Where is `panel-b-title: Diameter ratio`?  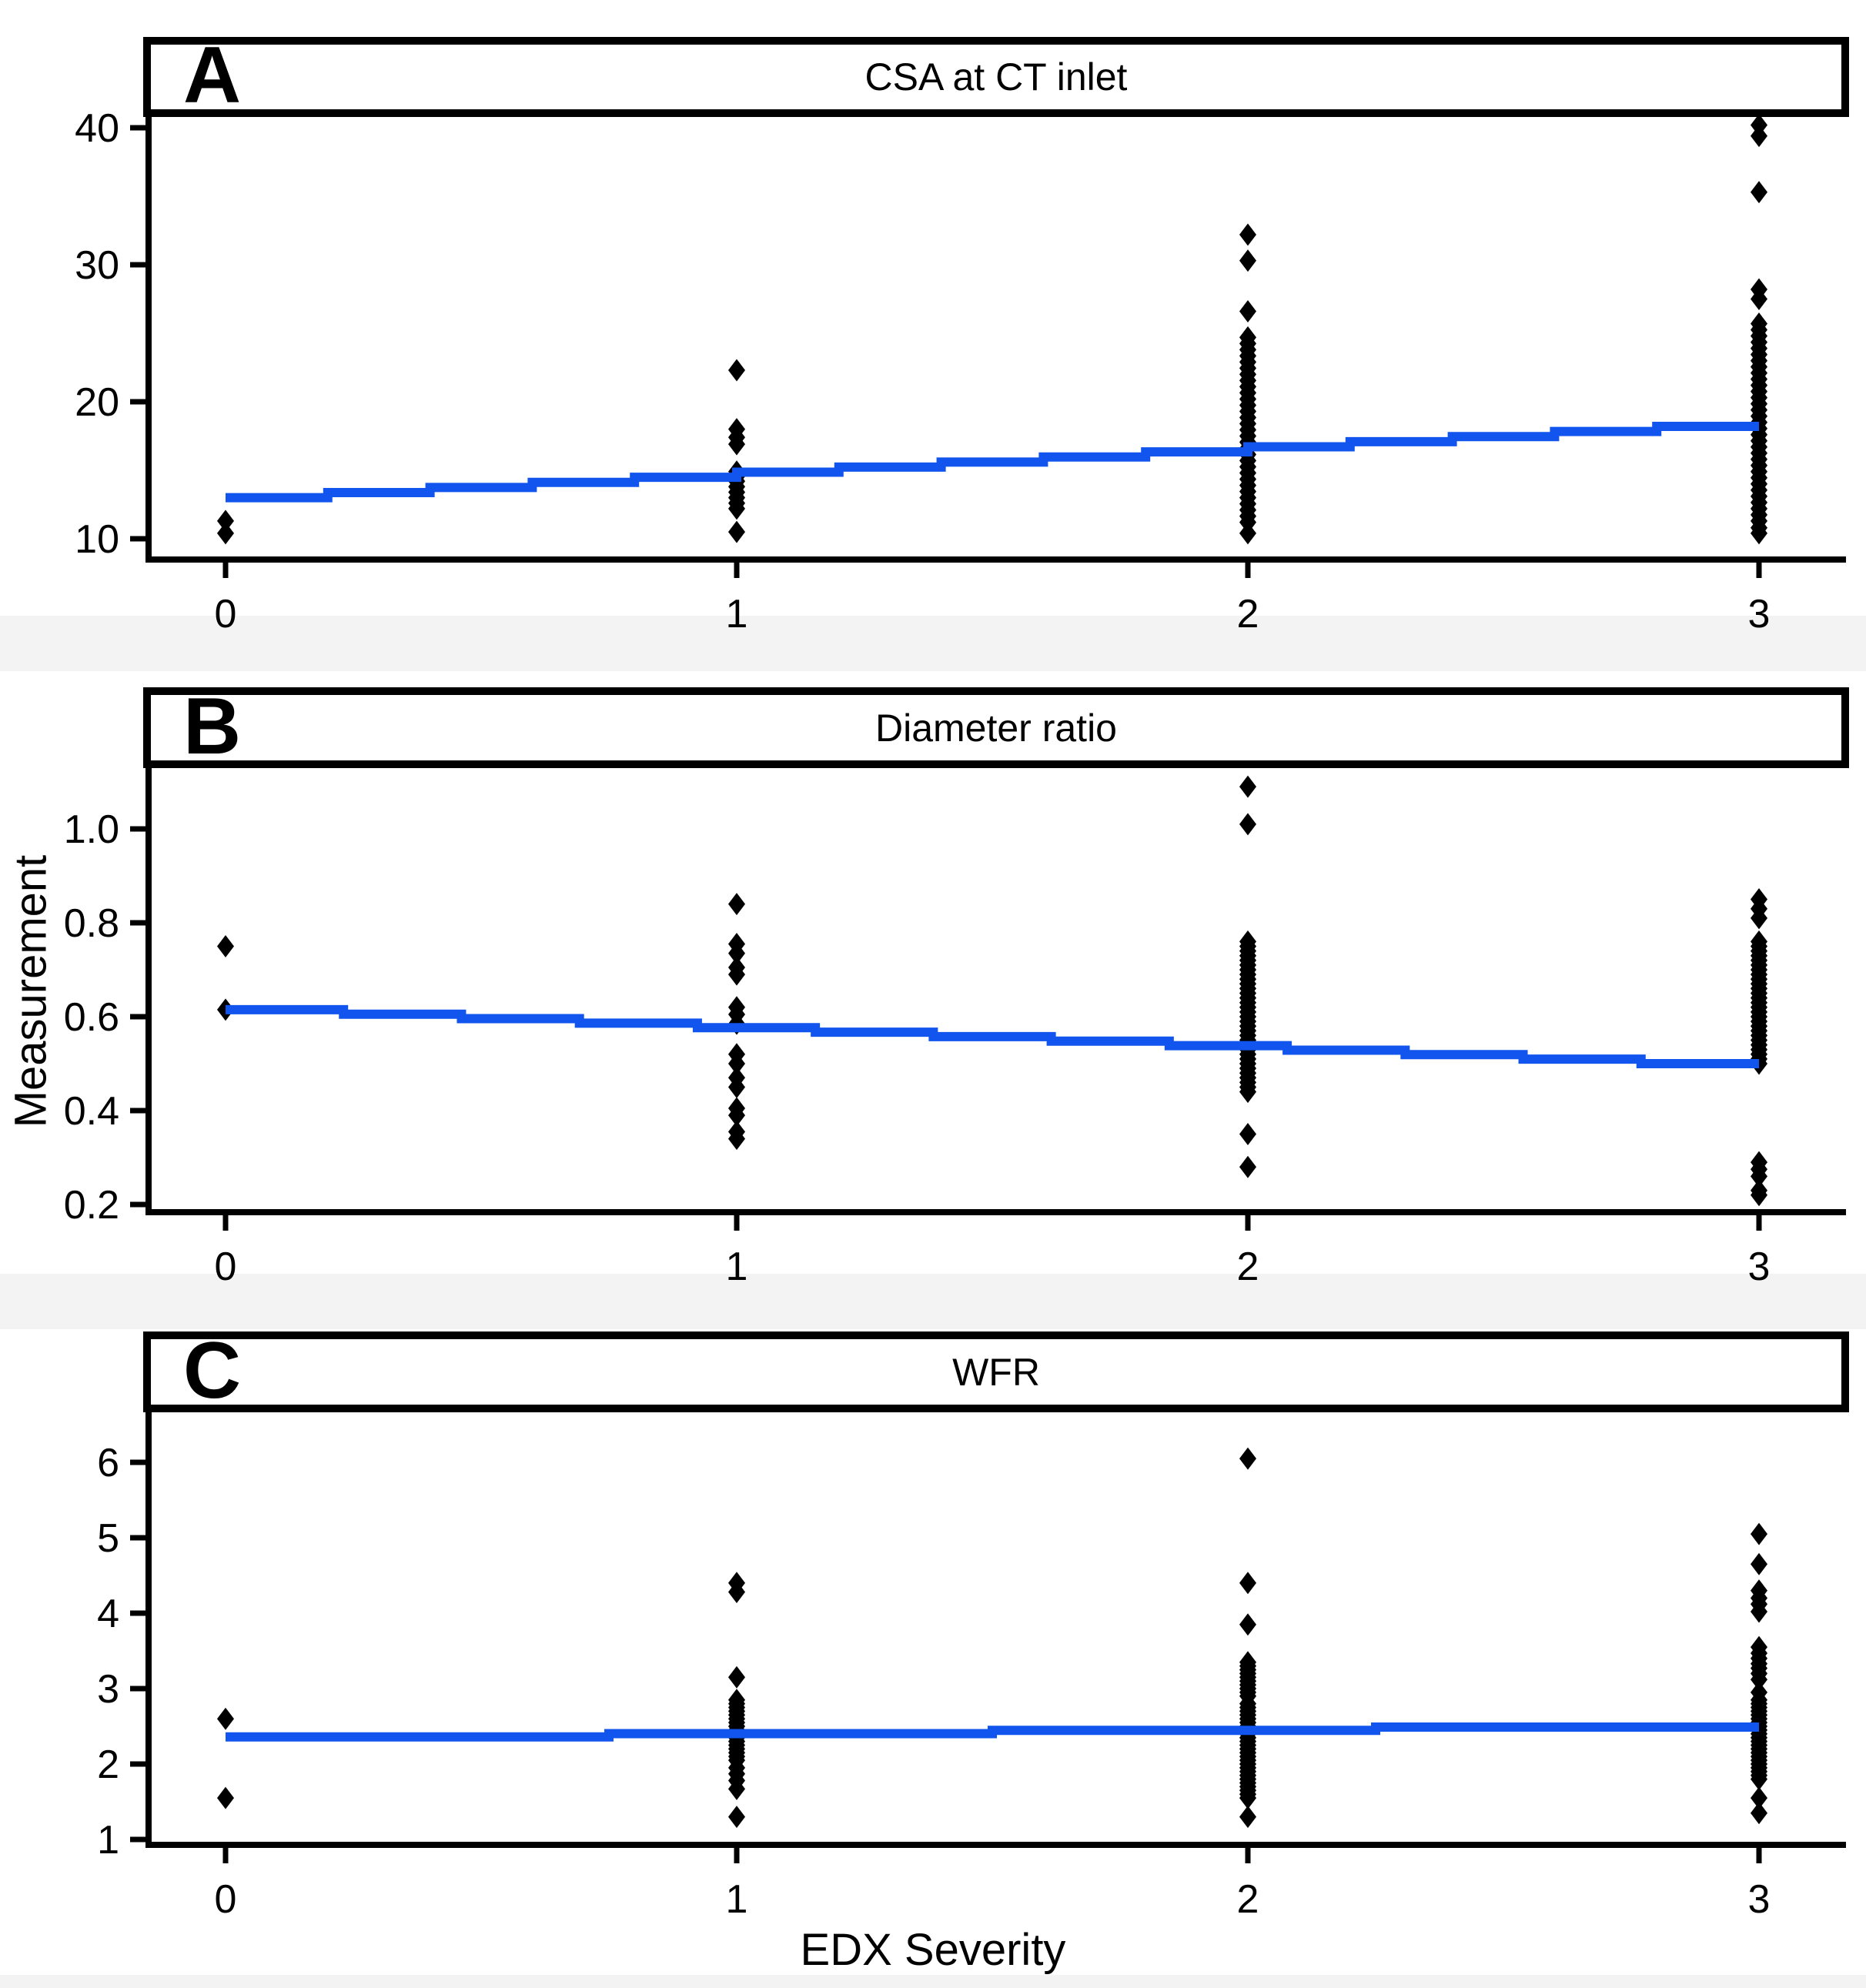
panel-b-title: Diameter ratio is located at coordinates (996, 728).